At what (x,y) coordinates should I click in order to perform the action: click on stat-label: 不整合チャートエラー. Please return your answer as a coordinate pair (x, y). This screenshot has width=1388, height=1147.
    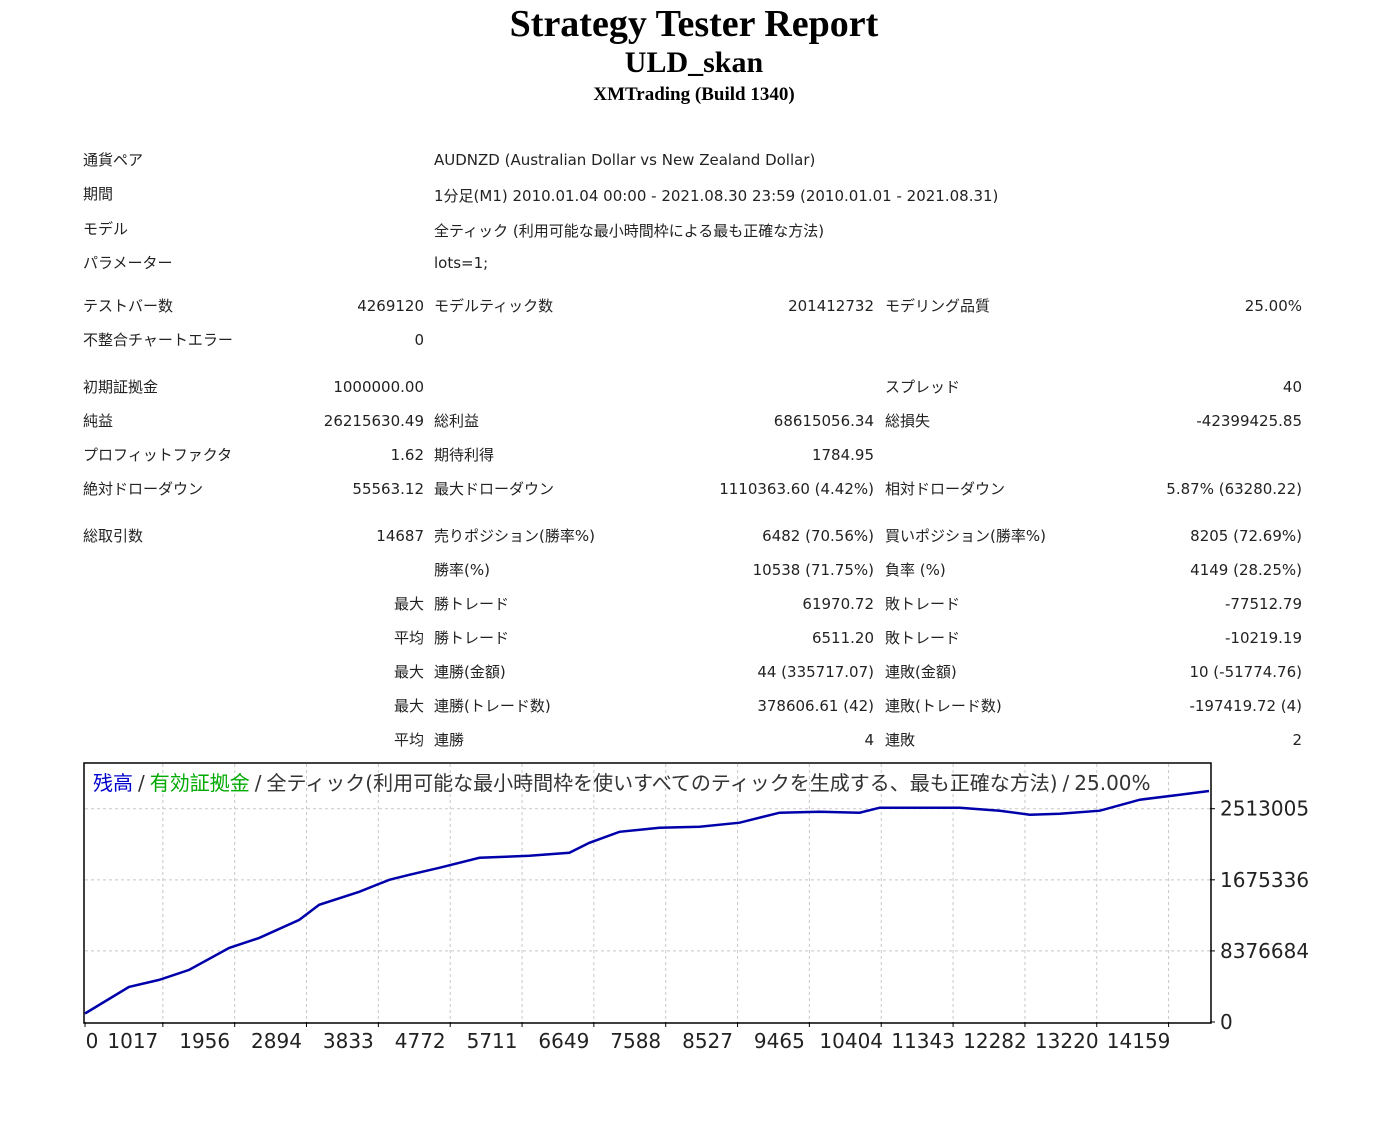
    Looking at the image, I should click on (158, 340).